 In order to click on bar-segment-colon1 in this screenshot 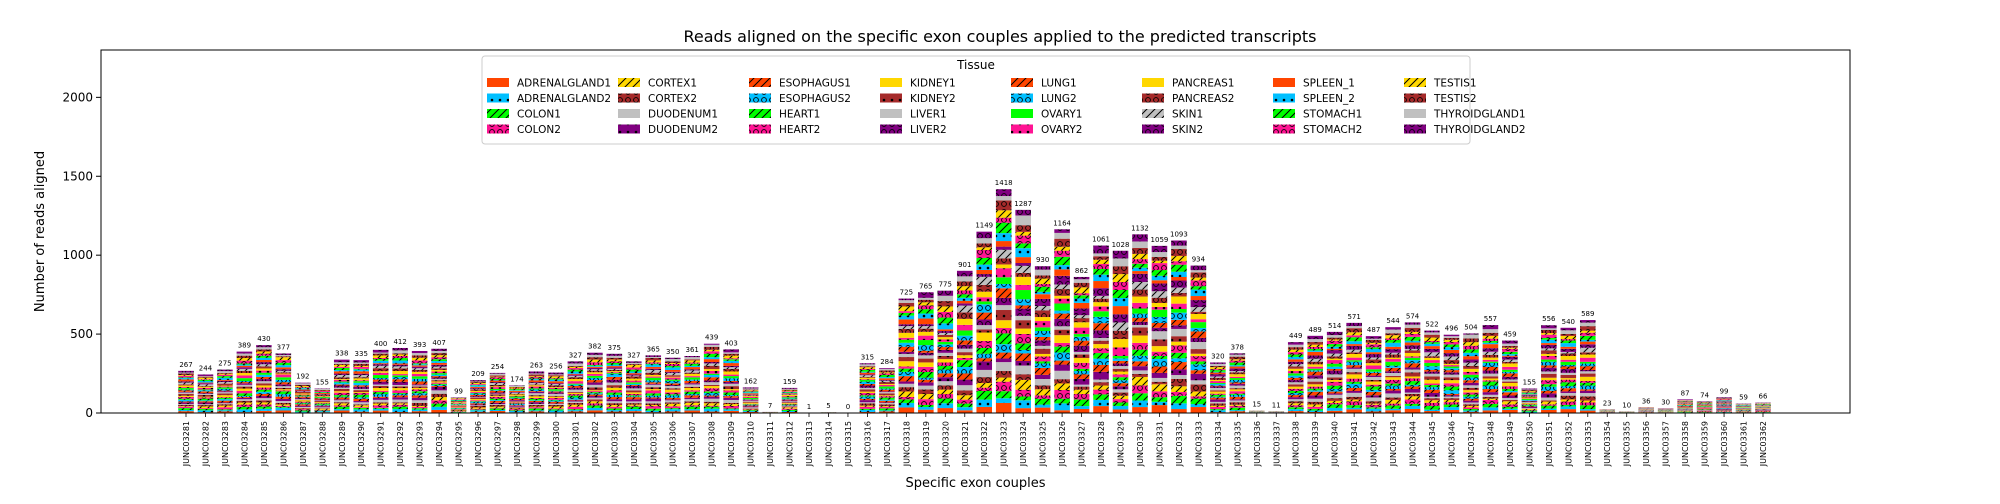, I will do `click(1218, 409)`.